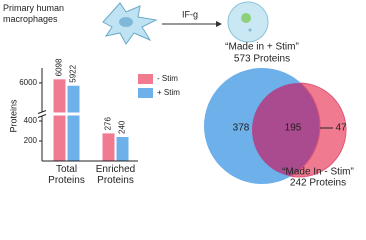 The height and width of the screenshot is (240, 366). I want to click on set-name: “Made in + Stim”, so click(262, 47).